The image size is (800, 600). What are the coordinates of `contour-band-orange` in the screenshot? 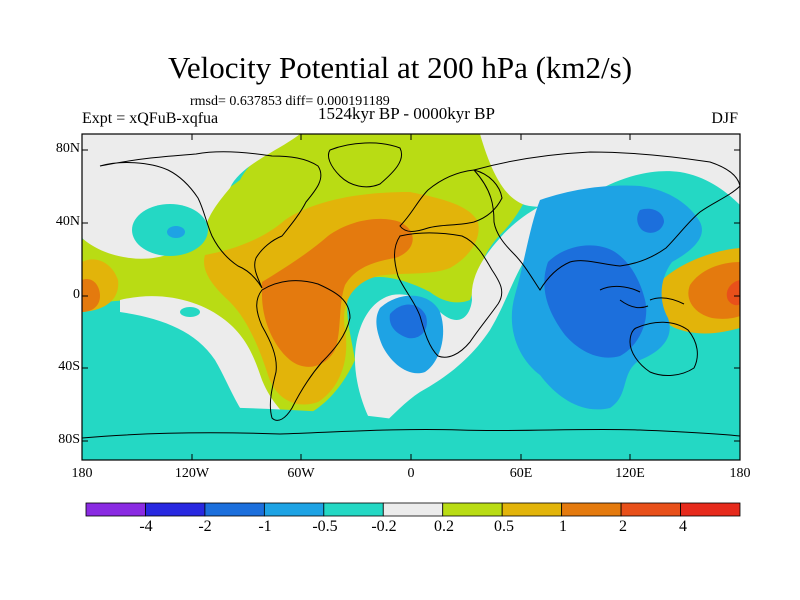 It's located at (337, 292).